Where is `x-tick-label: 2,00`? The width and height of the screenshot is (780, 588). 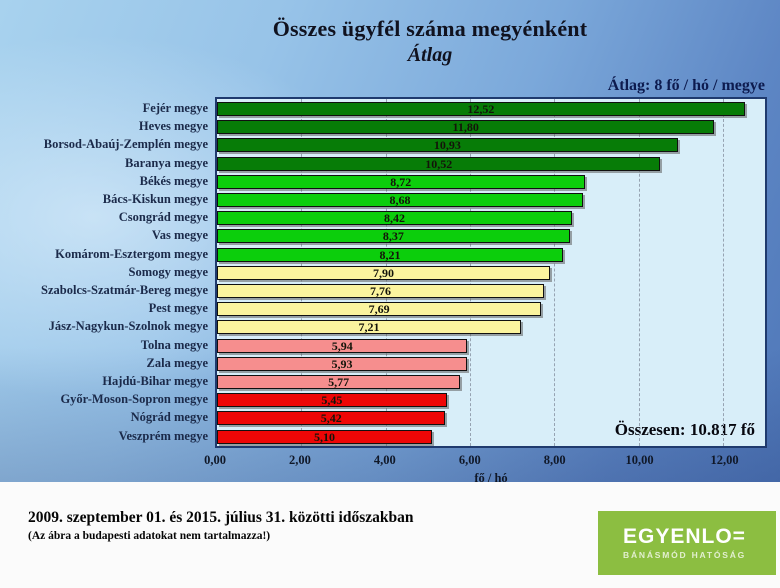 x-tick-label: 2,00 is located at coordinates (299, 460).